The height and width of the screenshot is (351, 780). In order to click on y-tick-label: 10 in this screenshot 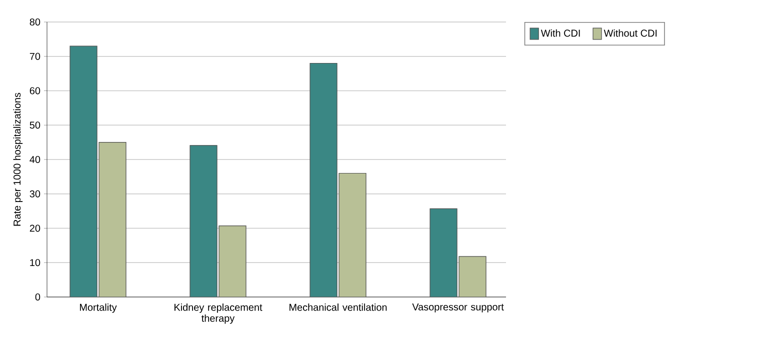, I will do `click(35, 262)`.